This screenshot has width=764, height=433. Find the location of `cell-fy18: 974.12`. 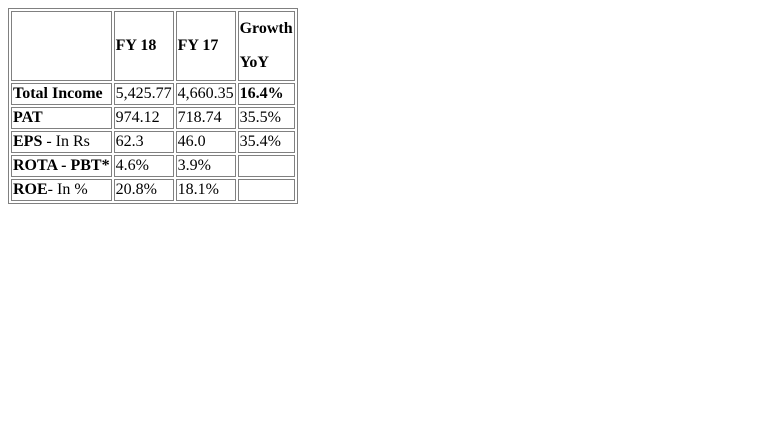

cell-fy18: 974.12 is located at coordinates (143, 118).